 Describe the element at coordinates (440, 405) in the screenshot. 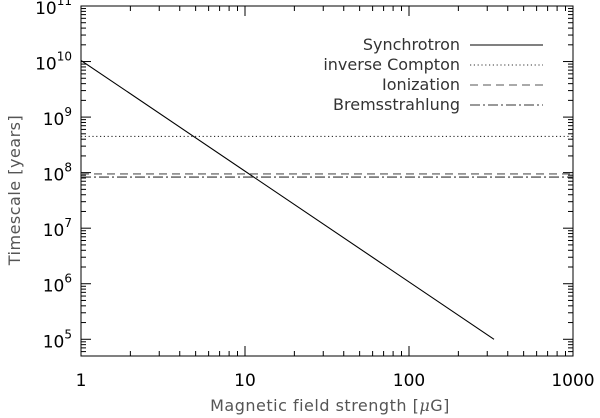

I see `x-axis-label-unit: G]` at that location.